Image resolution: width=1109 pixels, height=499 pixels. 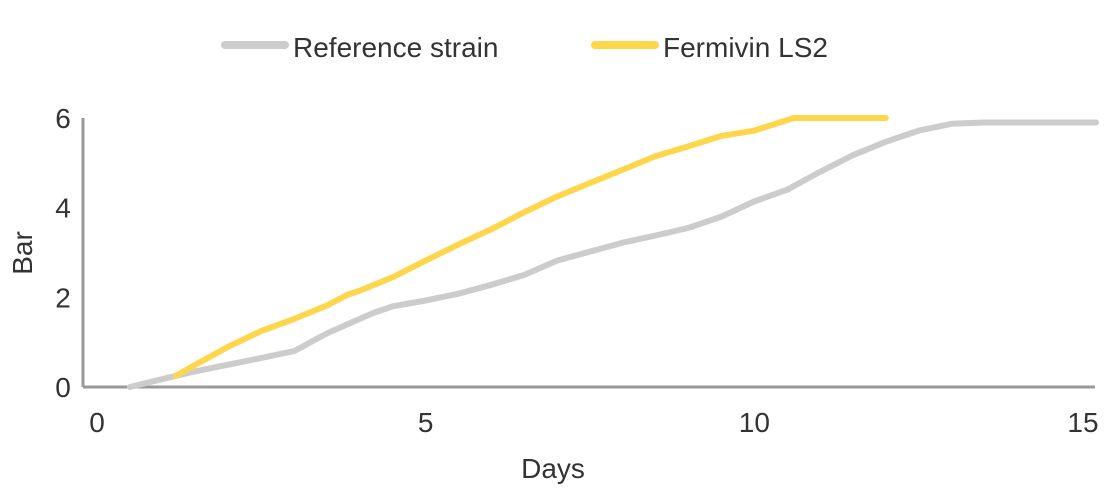 I want to click on x-tick-label: 10, so click(x=754, y=422).